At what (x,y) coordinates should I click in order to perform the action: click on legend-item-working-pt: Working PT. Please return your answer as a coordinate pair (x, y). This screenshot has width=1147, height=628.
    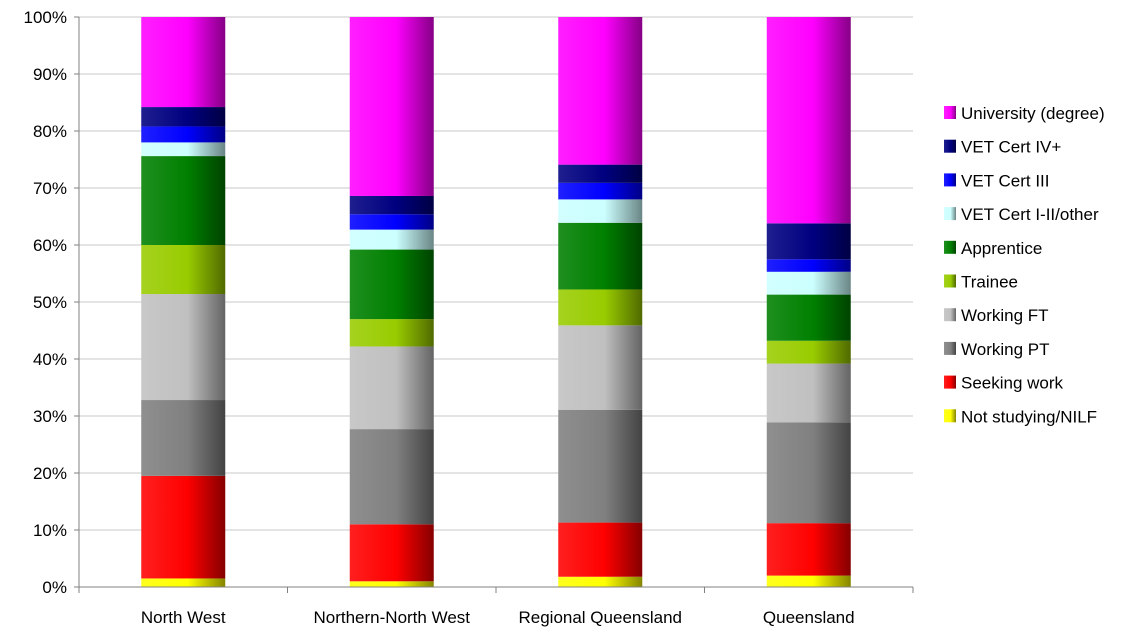
    Looking at the image, I should click on (997, 349).